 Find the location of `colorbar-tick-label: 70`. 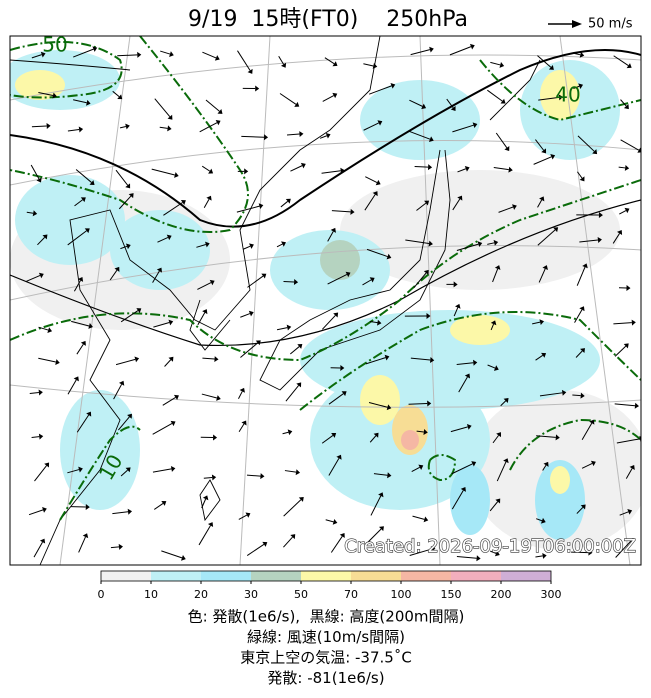

colorbar-tick-label: 70 is located at coordinates (351, 594).